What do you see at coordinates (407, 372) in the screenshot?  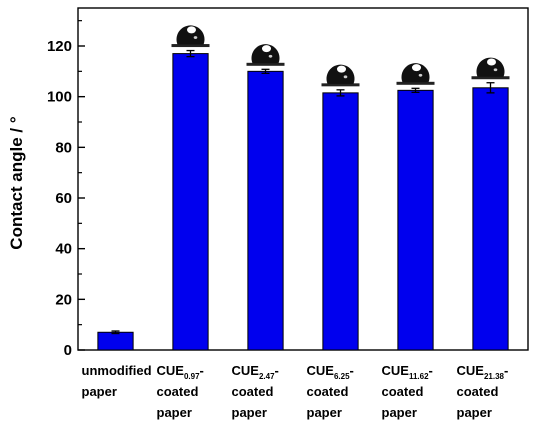 I see `x-category-label: CUE11.62-` at bounding box center [407, 372].